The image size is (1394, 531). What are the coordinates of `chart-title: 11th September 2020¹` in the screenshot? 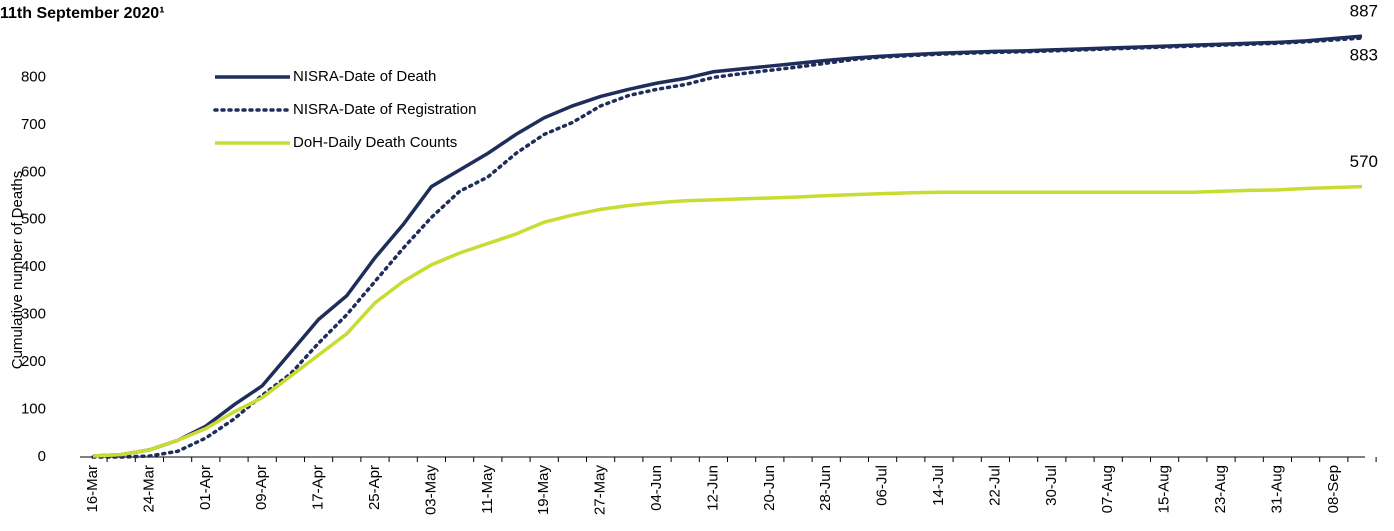 It's located at (82, 13).